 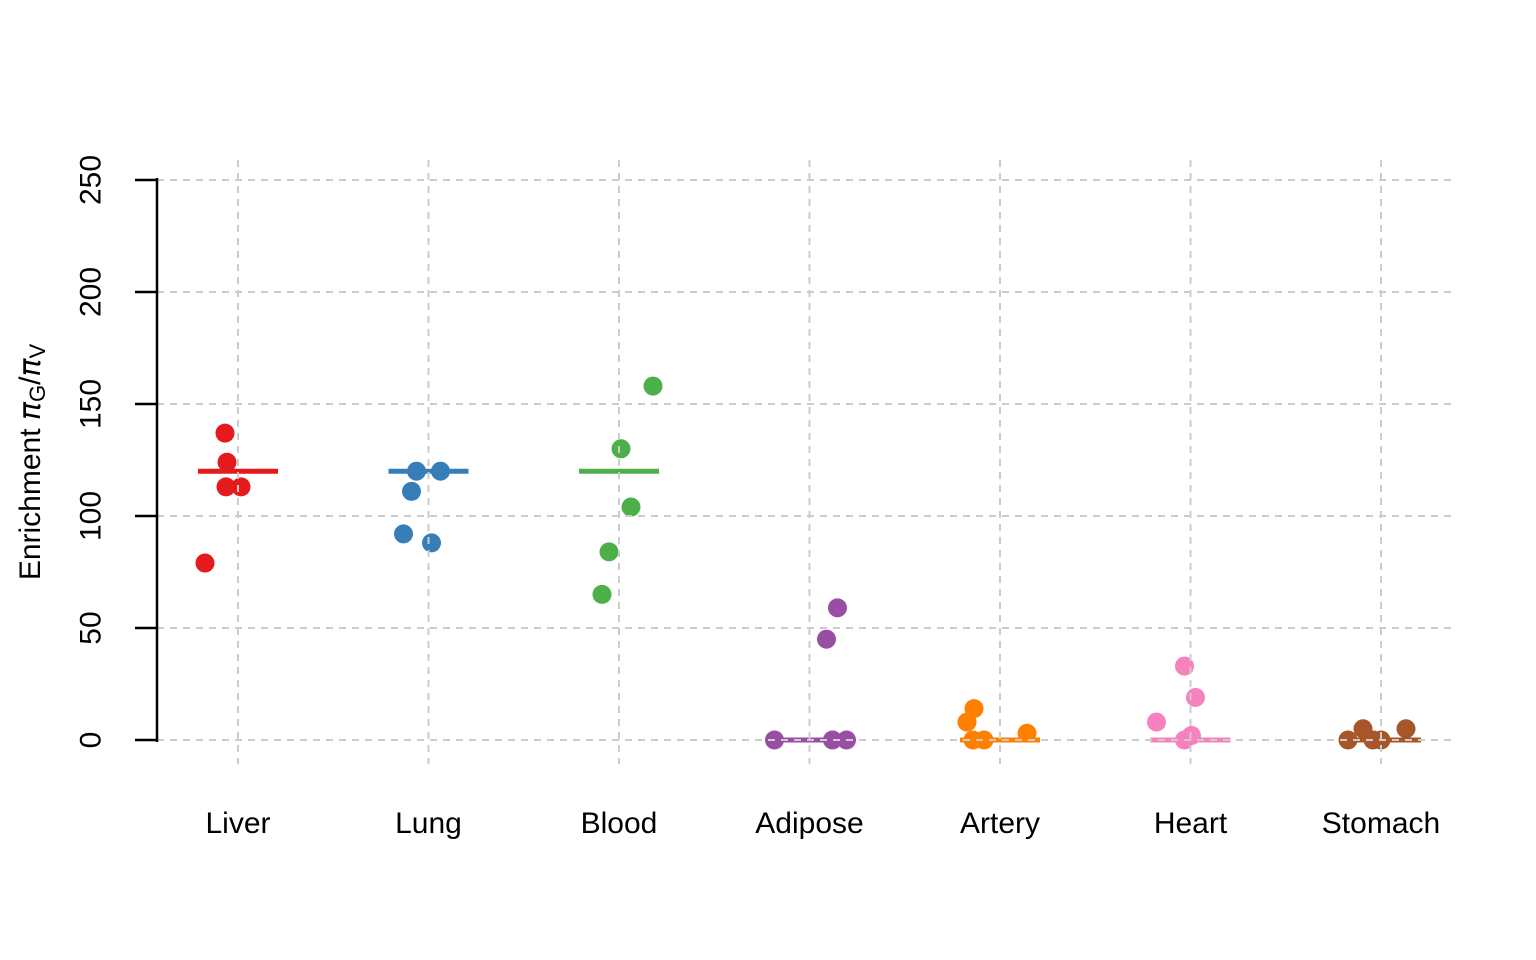 What do you see at coordinates (1191, 823) in the screenshot?
I see `x-category-label-heart: Heart` at bounding box center [1191, 823].